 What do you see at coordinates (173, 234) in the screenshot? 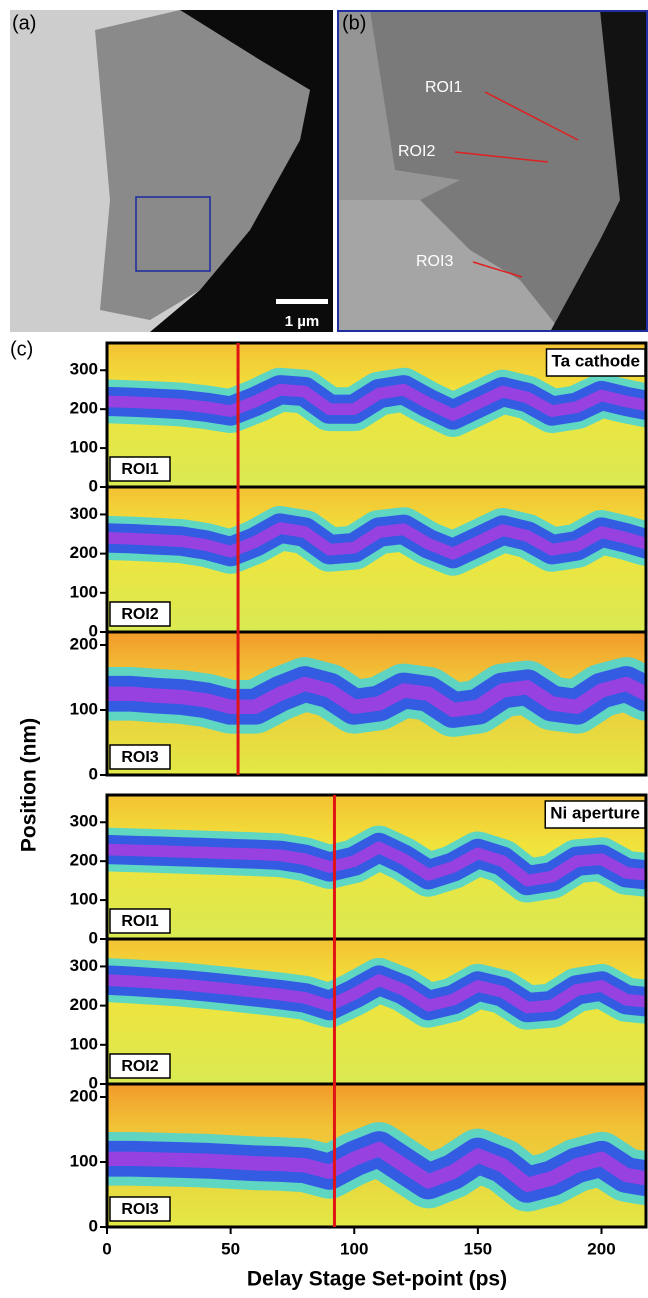
I see `roi-box` at bounding box center [173, 234].